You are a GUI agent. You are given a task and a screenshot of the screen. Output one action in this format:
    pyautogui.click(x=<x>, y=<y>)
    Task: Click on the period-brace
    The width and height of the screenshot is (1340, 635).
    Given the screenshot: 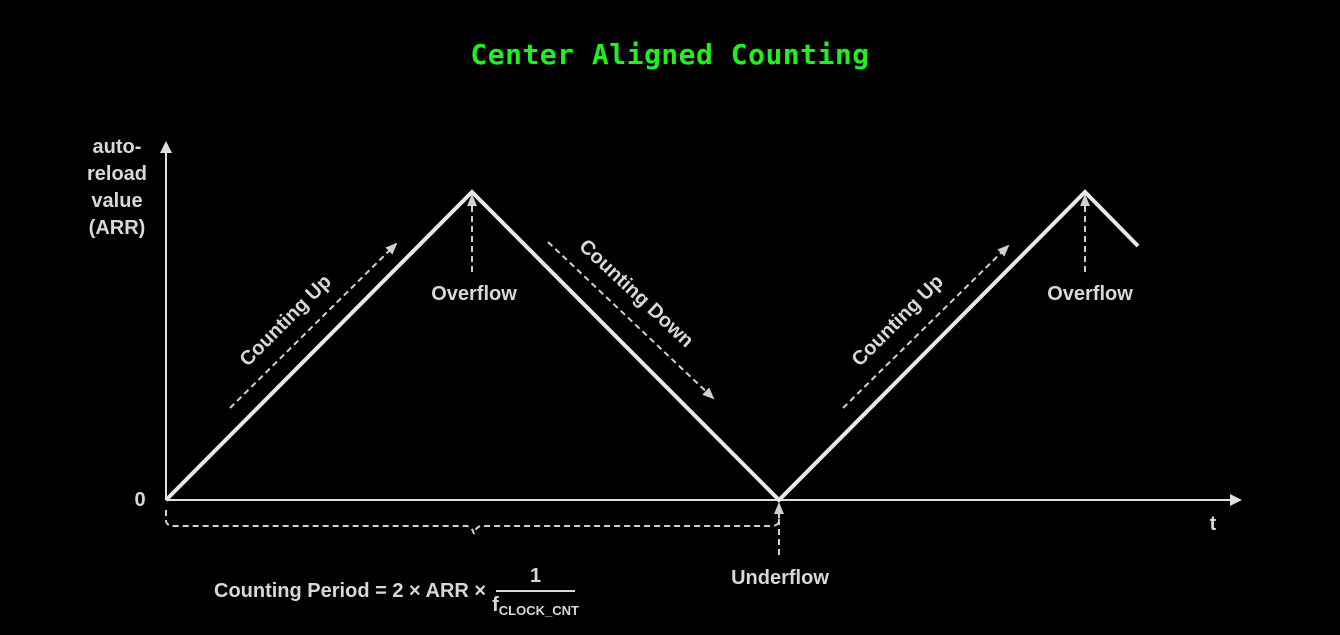 What is the action you would take?
    pyautogui.click(x=472, y=522)
    